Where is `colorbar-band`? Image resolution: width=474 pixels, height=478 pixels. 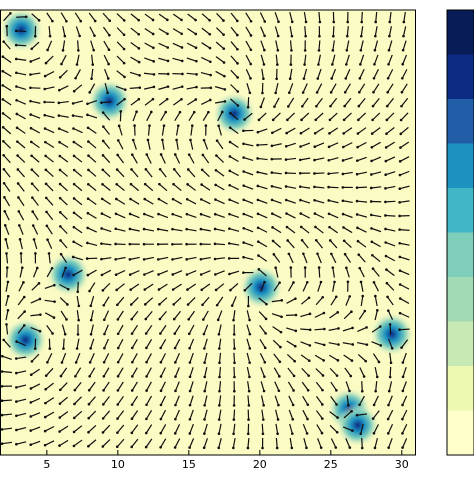 colorbar-band is located at coordinates (460, 77).